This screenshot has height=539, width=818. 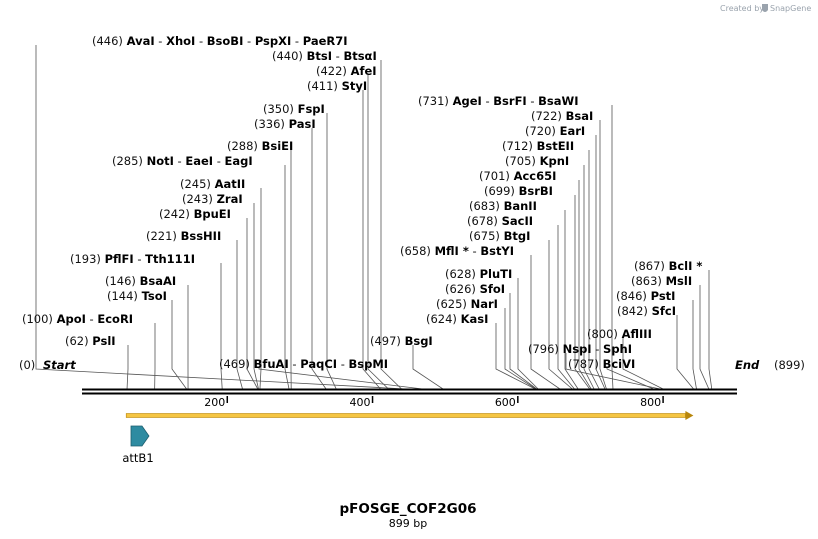 What do you see at coordinates (689, 415) in the screenshot?
I see `orf-arrowhead-icon` at bounding box center [689, 415].